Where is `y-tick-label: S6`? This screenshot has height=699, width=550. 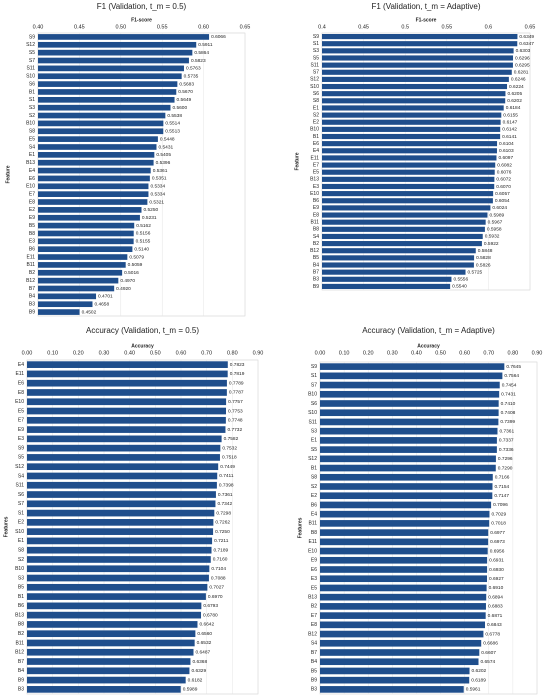
y-tick-label: S6 is located at coordinates (32, 84).